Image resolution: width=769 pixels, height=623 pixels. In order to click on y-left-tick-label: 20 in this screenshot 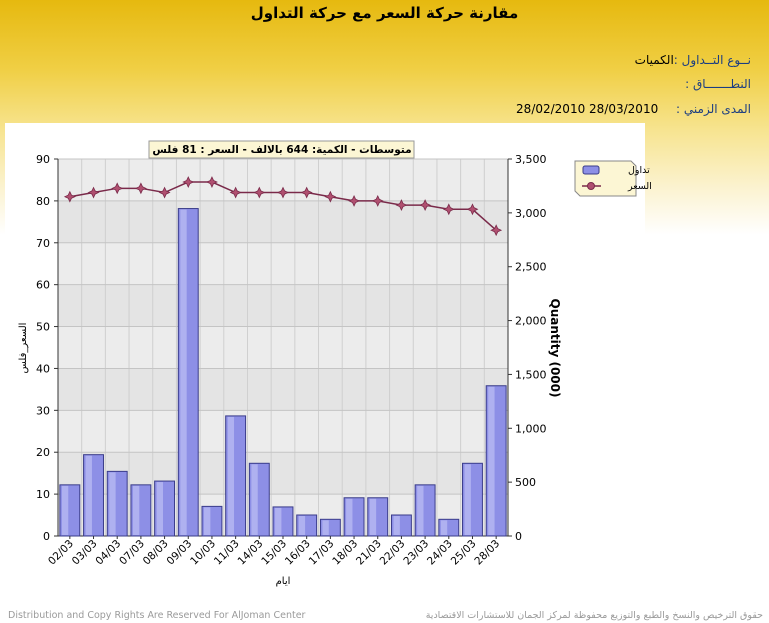, I will do `click(43, 452)`.